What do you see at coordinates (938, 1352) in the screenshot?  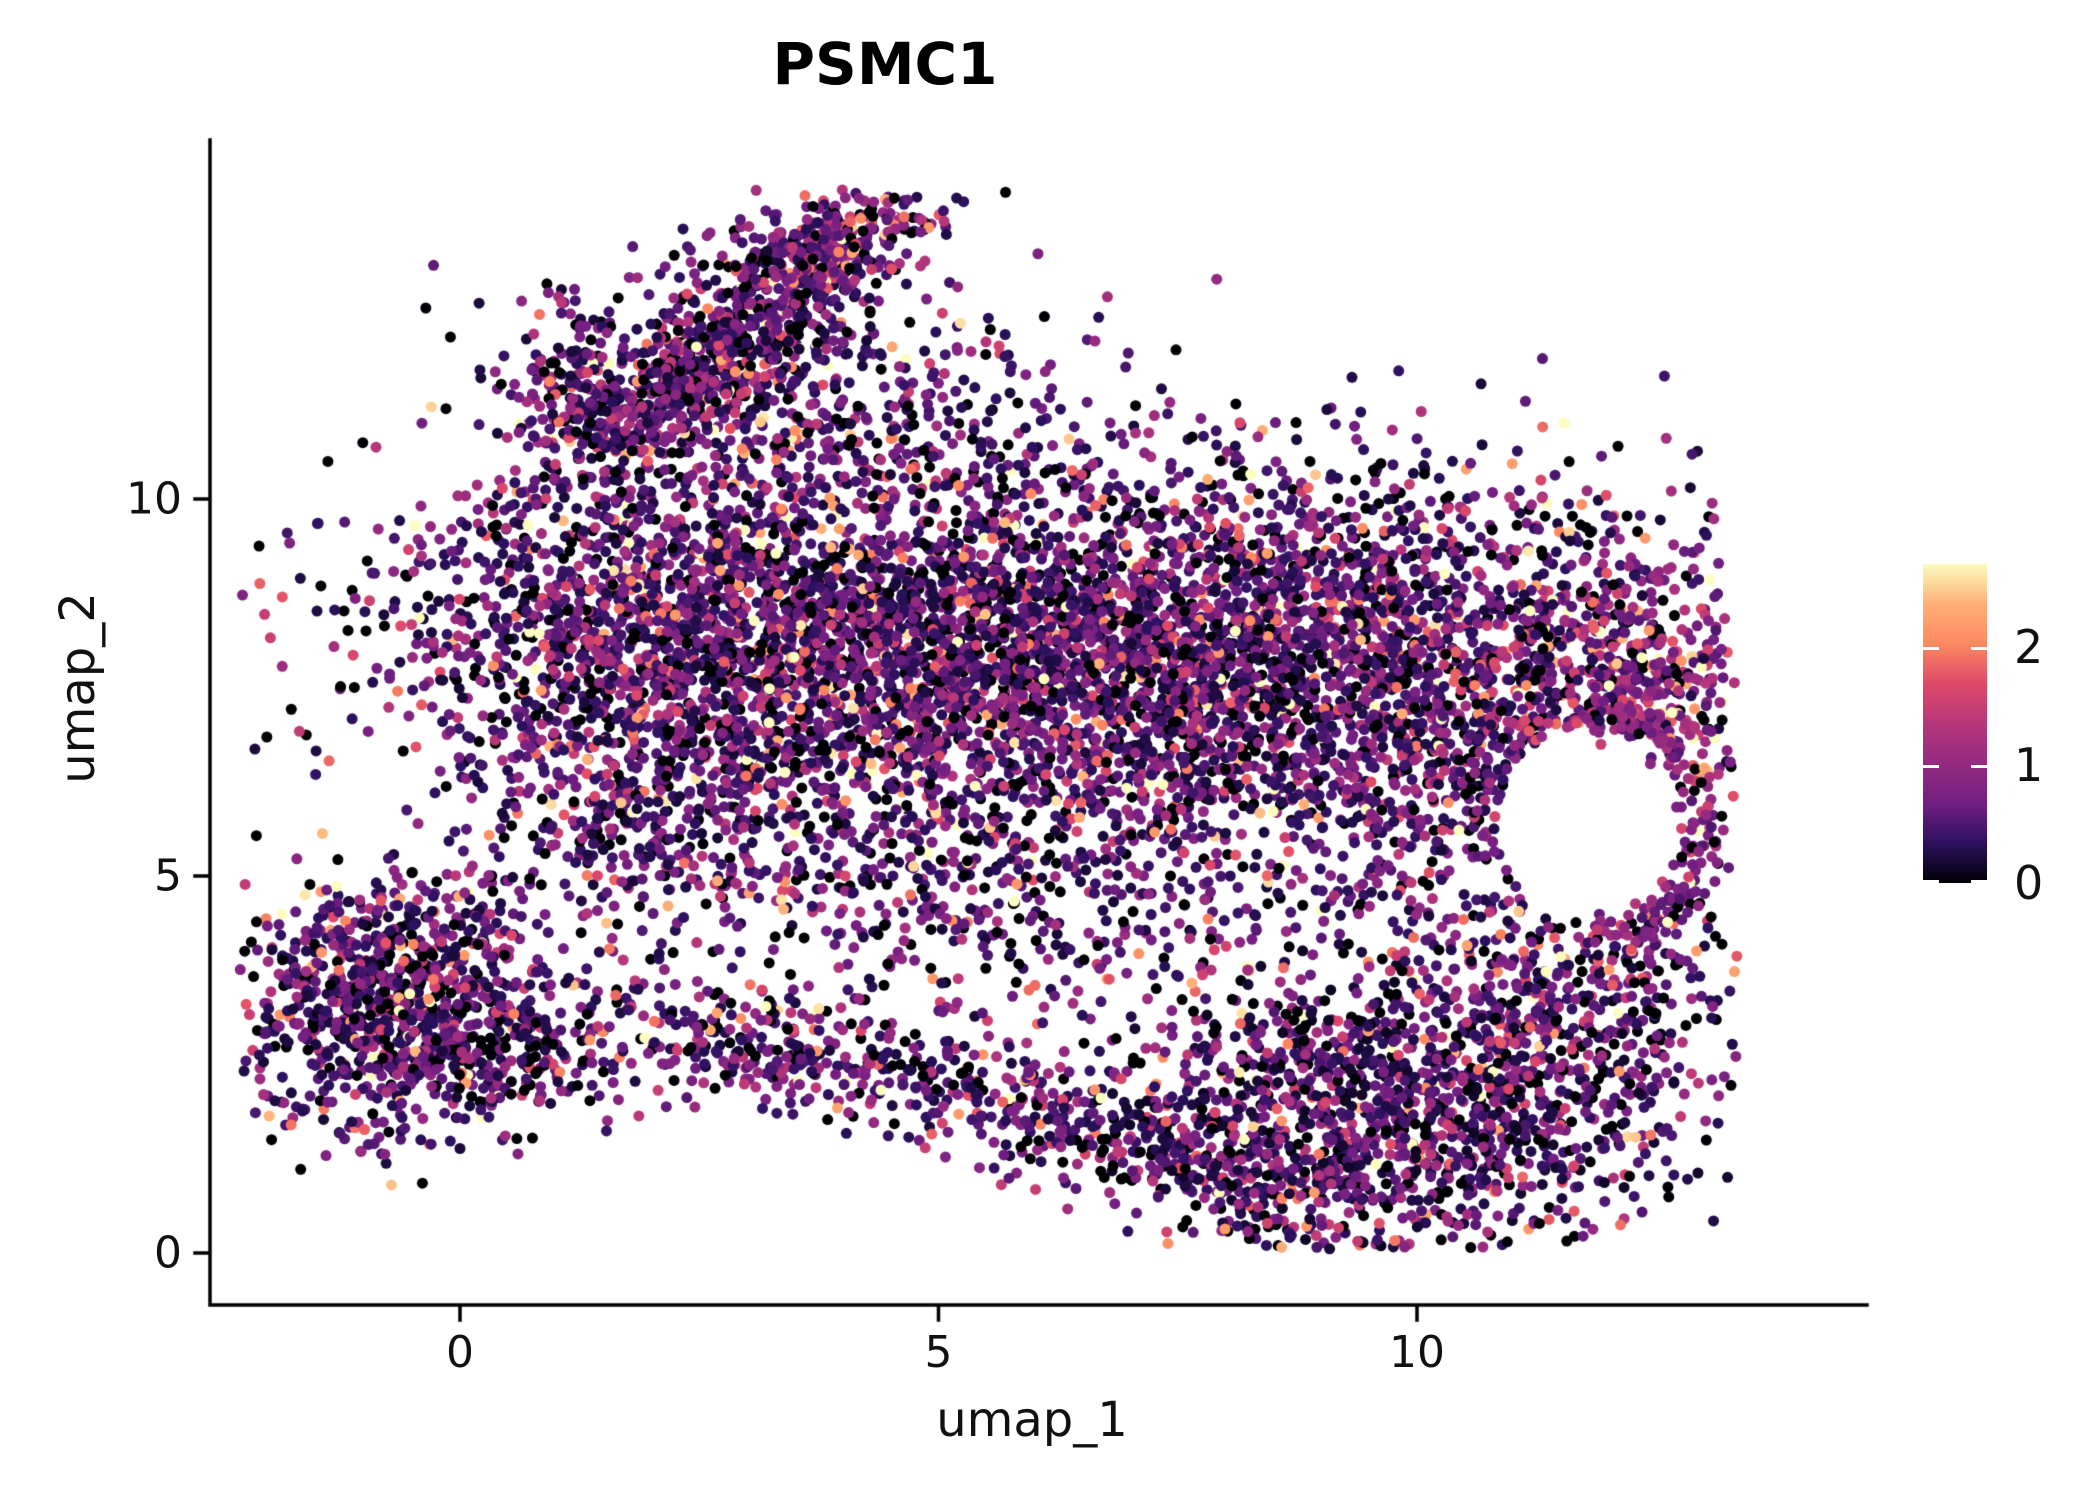 I see `x-tick-label: 5` at bounding box center [938, 1352].